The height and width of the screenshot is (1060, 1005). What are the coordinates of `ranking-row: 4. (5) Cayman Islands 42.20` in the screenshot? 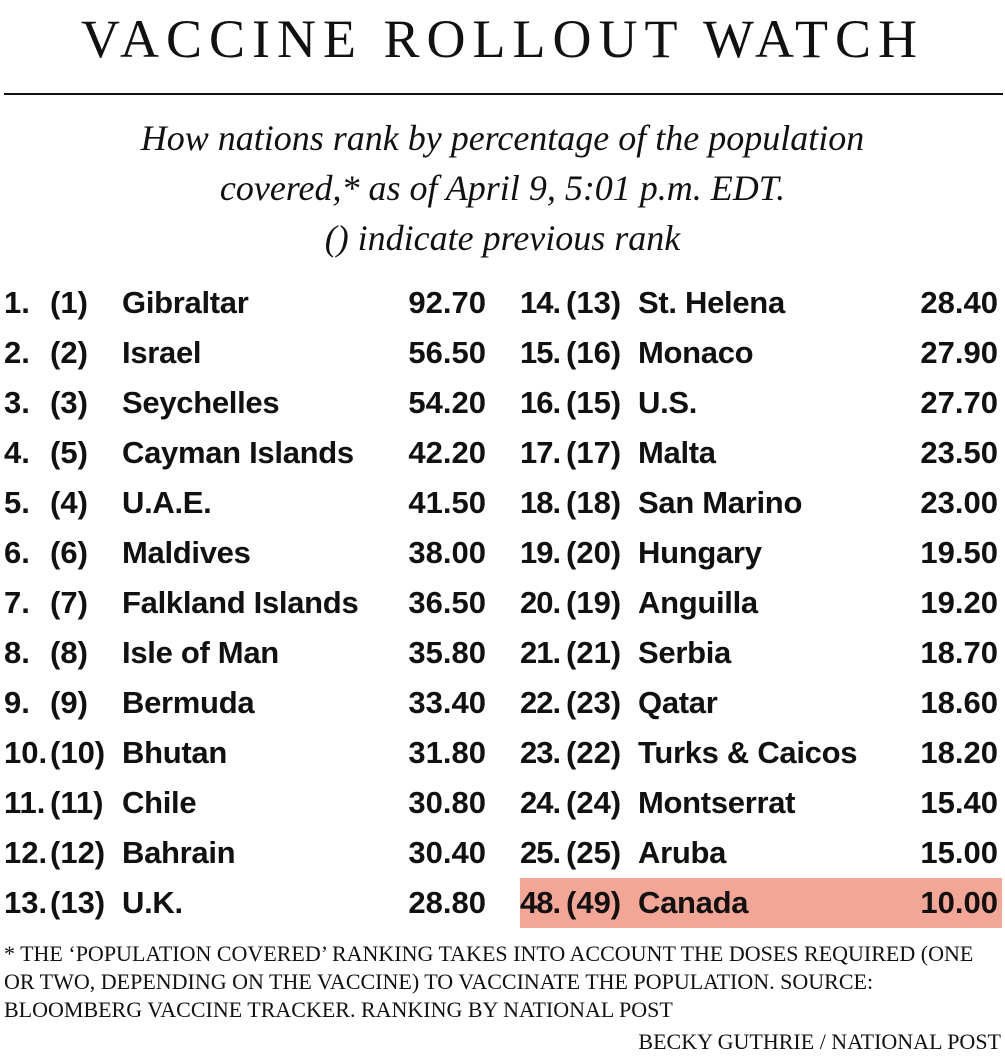 It's located at (245, 453).